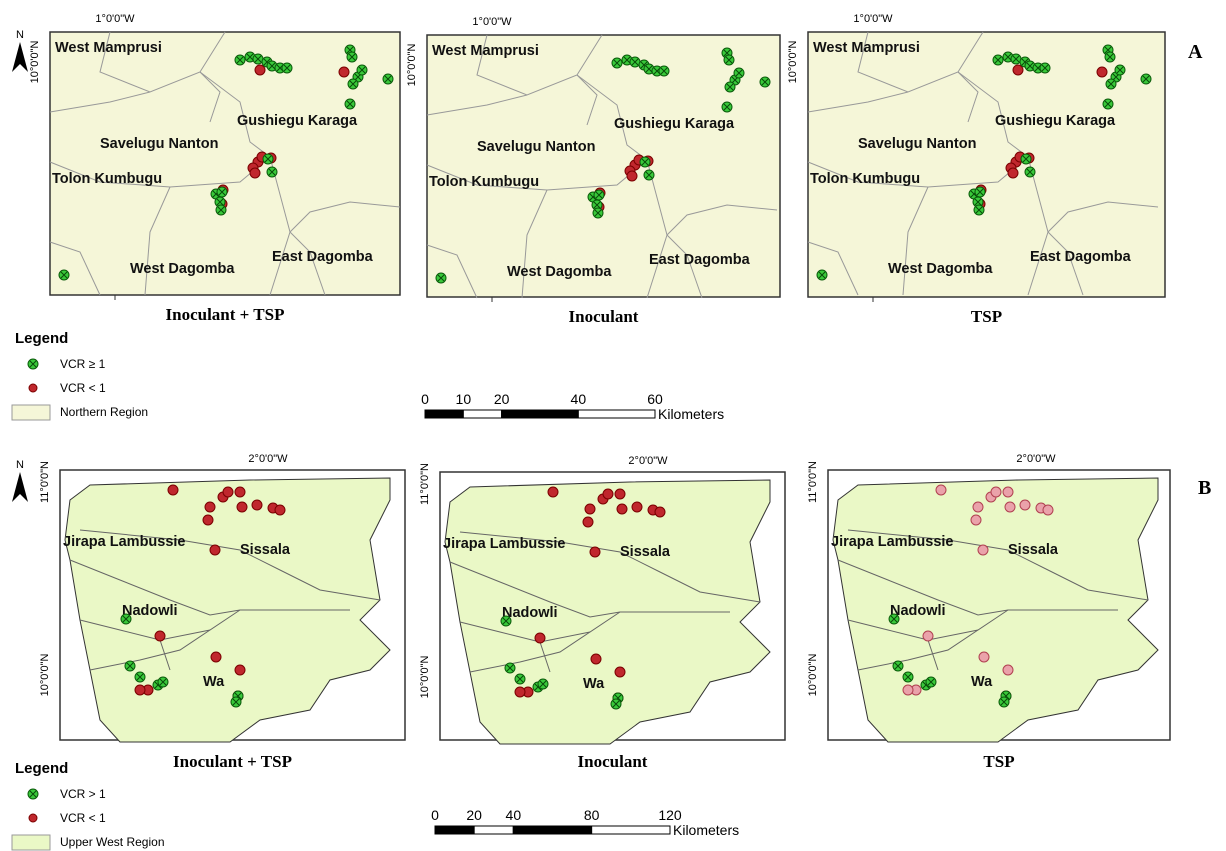 The width and height of the screenshot is (1226, 851). Describe the element at coordinates (83, 364) in the screenshot. I see `legend-item: VCR ≥ 1` at that location.